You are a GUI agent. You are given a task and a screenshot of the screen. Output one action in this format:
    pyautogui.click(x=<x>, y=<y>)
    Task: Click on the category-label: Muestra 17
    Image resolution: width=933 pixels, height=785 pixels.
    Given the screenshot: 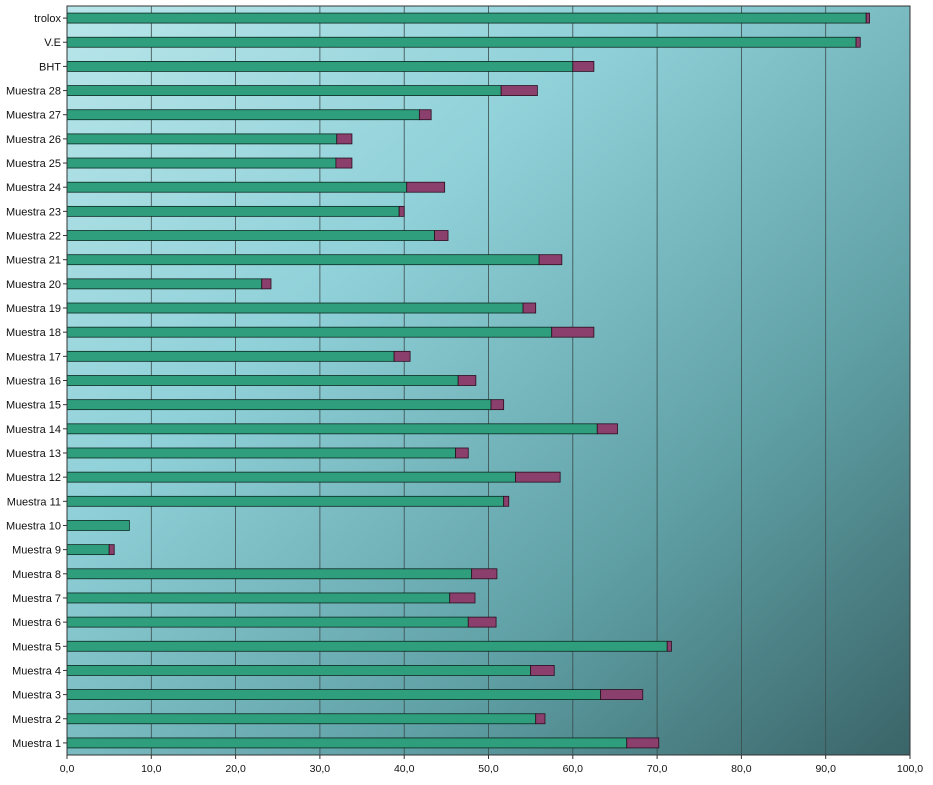 What is the action you would take?
    pyautogui.click(x=33, y=357)
    